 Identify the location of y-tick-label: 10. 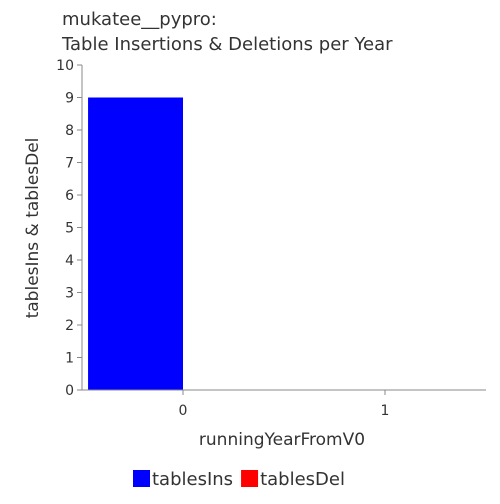
(65, 66).